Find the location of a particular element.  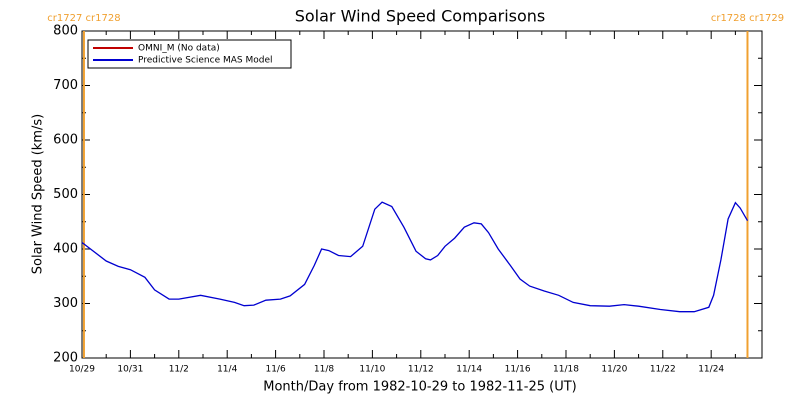

x-tick-label: 11/10 is located at coordinates (372, 370).